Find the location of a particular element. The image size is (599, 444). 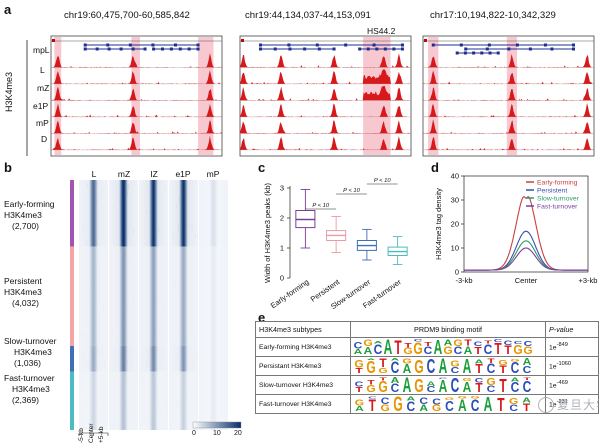

panel-letter-d: d is located at coordinates (435, 167).